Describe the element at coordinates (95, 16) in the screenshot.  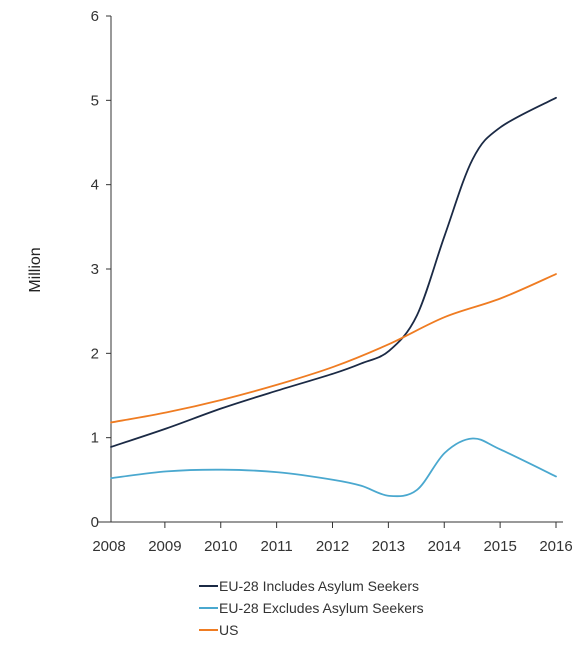
I see `y-tick-label: 6` at that location.